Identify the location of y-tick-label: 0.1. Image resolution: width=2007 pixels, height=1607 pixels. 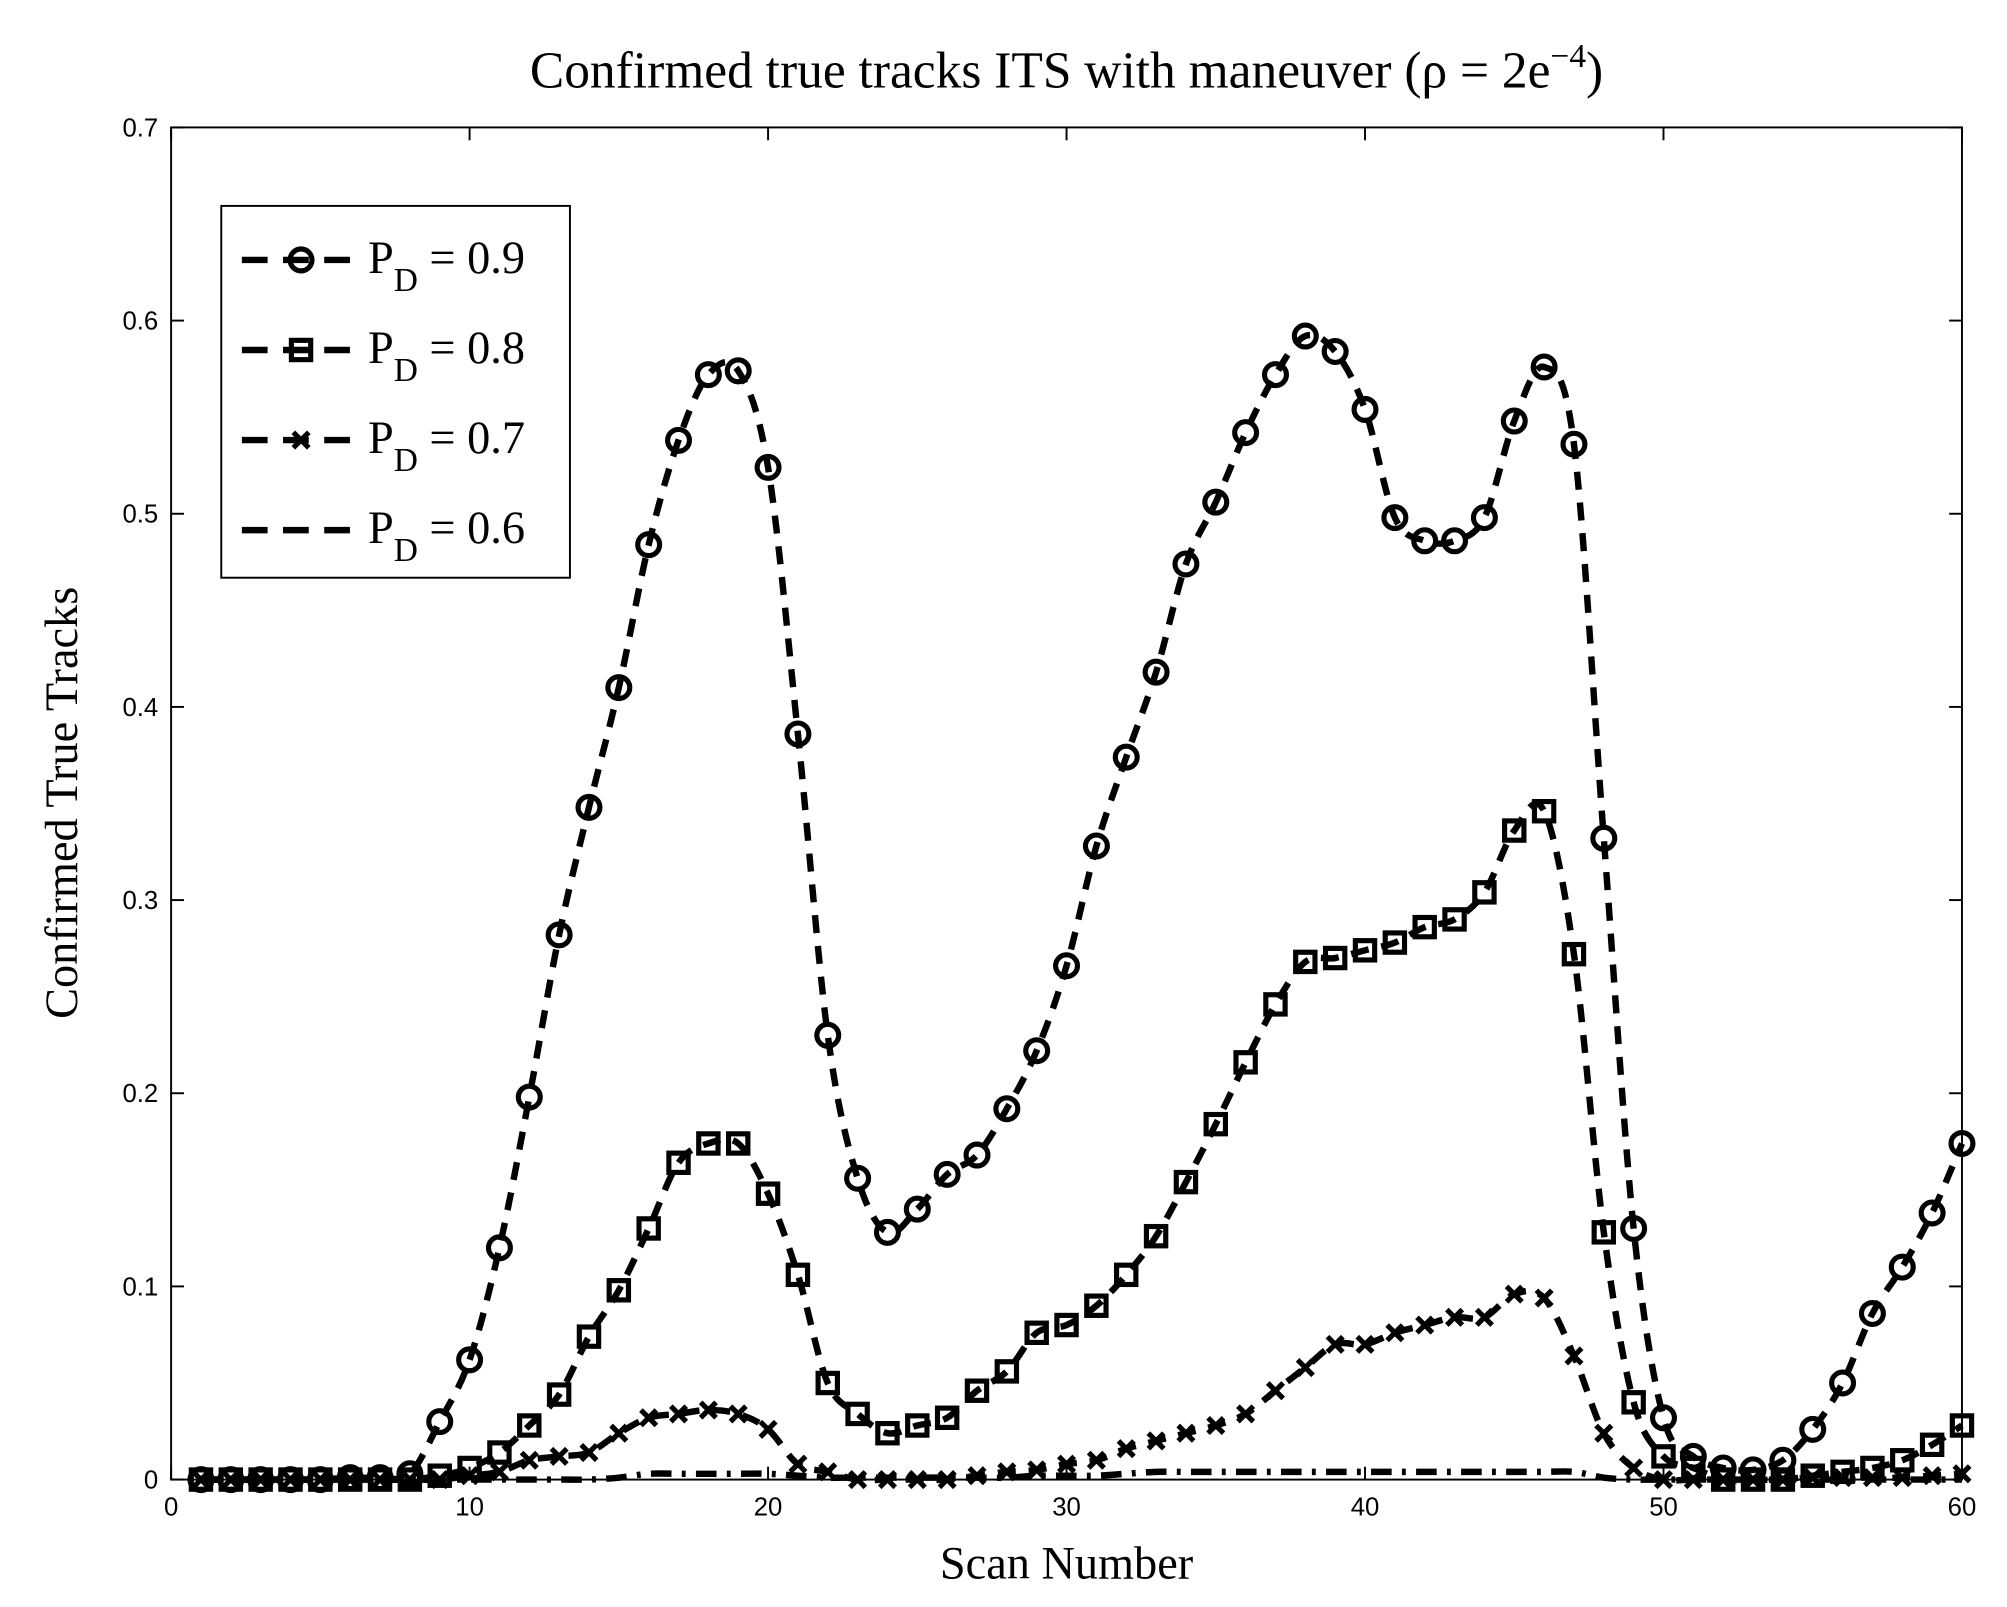
(140, 1287).